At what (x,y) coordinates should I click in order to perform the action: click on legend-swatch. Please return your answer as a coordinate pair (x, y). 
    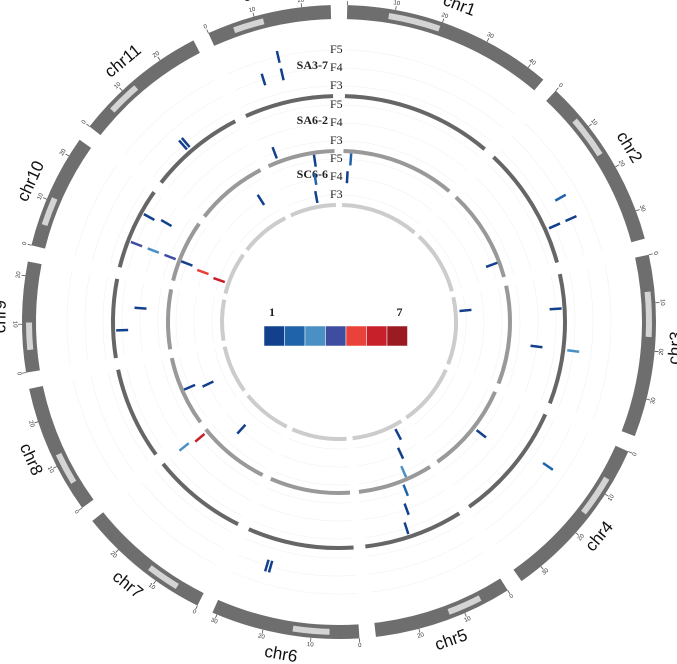
    Looking at the image, I should click on (377, 336).